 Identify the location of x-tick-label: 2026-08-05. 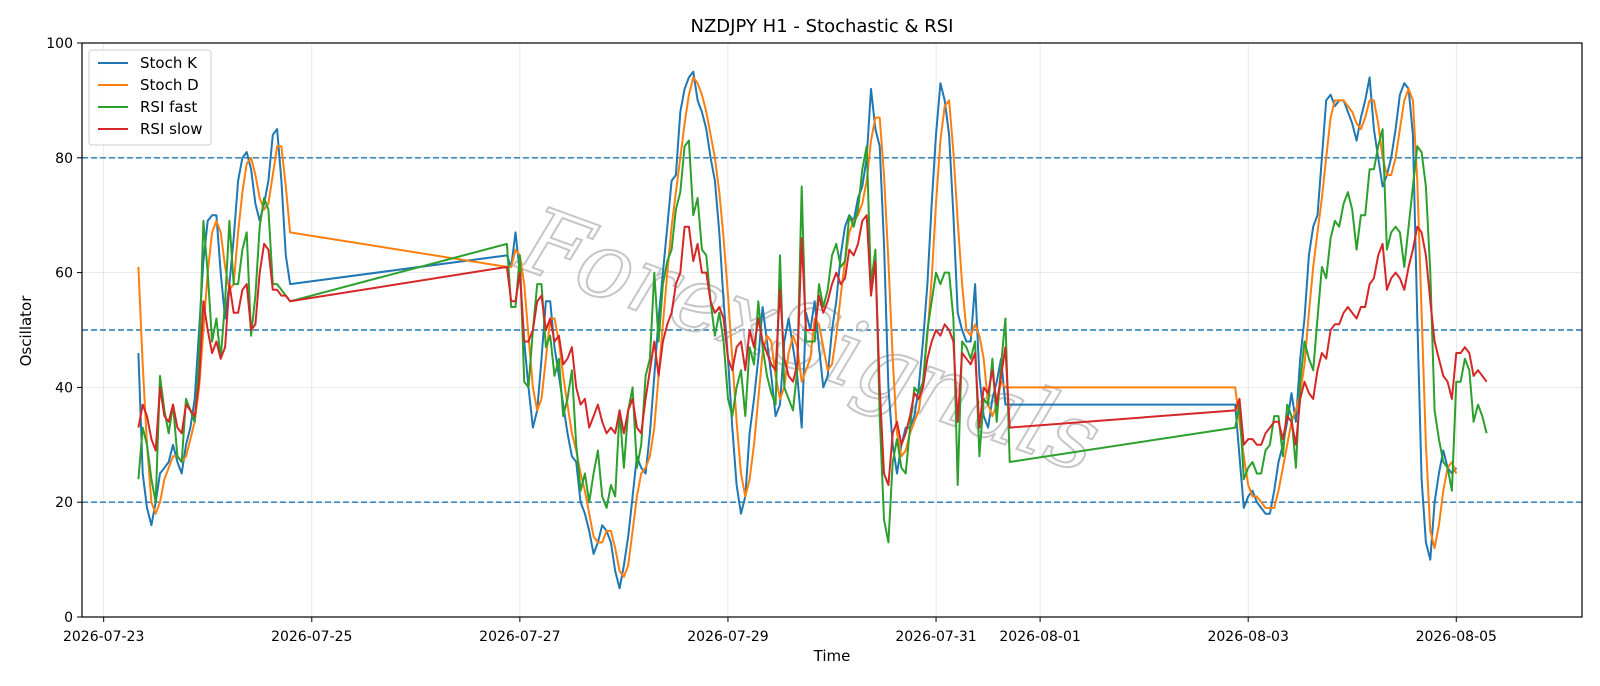
(1456, 637).